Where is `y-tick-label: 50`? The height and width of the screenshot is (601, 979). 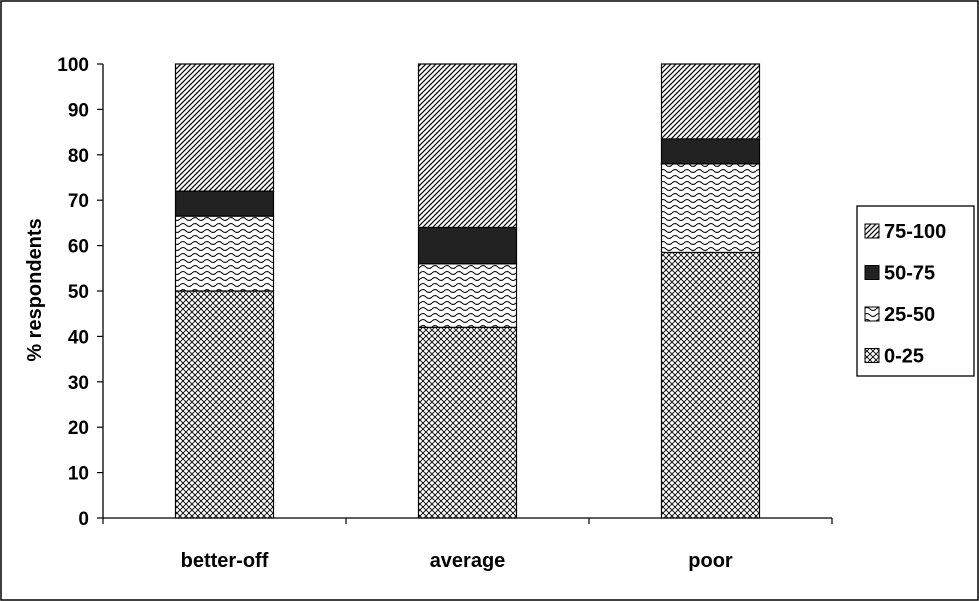
y-tick-label: 50 is located at coordinates (78, 292).